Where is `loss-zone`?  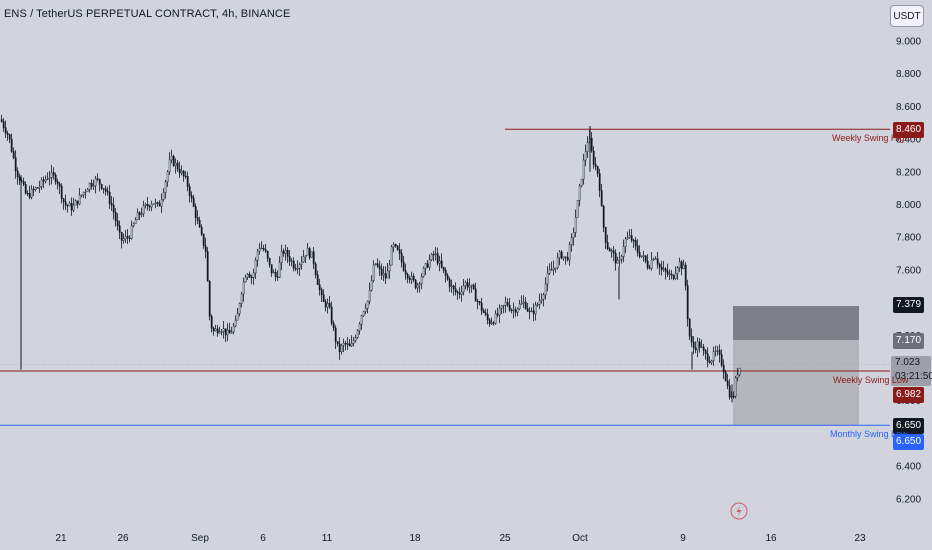
loss-zone is located at coordinates (796, 323).